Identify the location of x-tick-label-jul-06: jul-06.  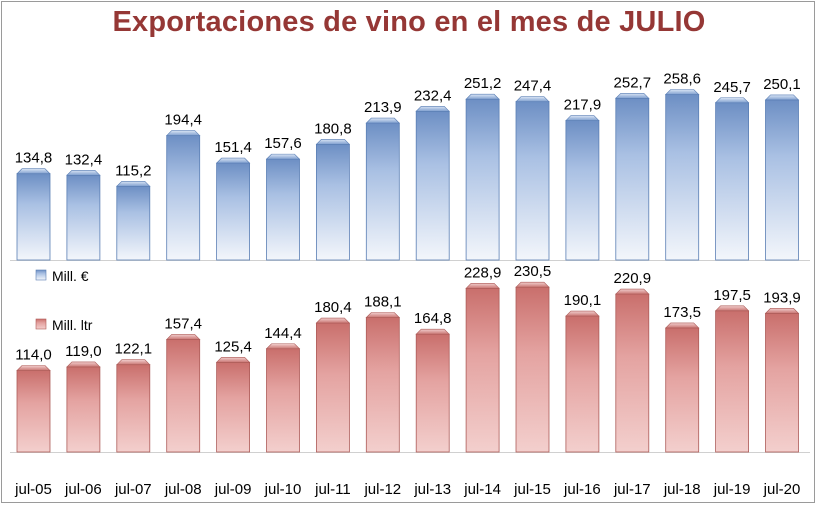
(83, 489).